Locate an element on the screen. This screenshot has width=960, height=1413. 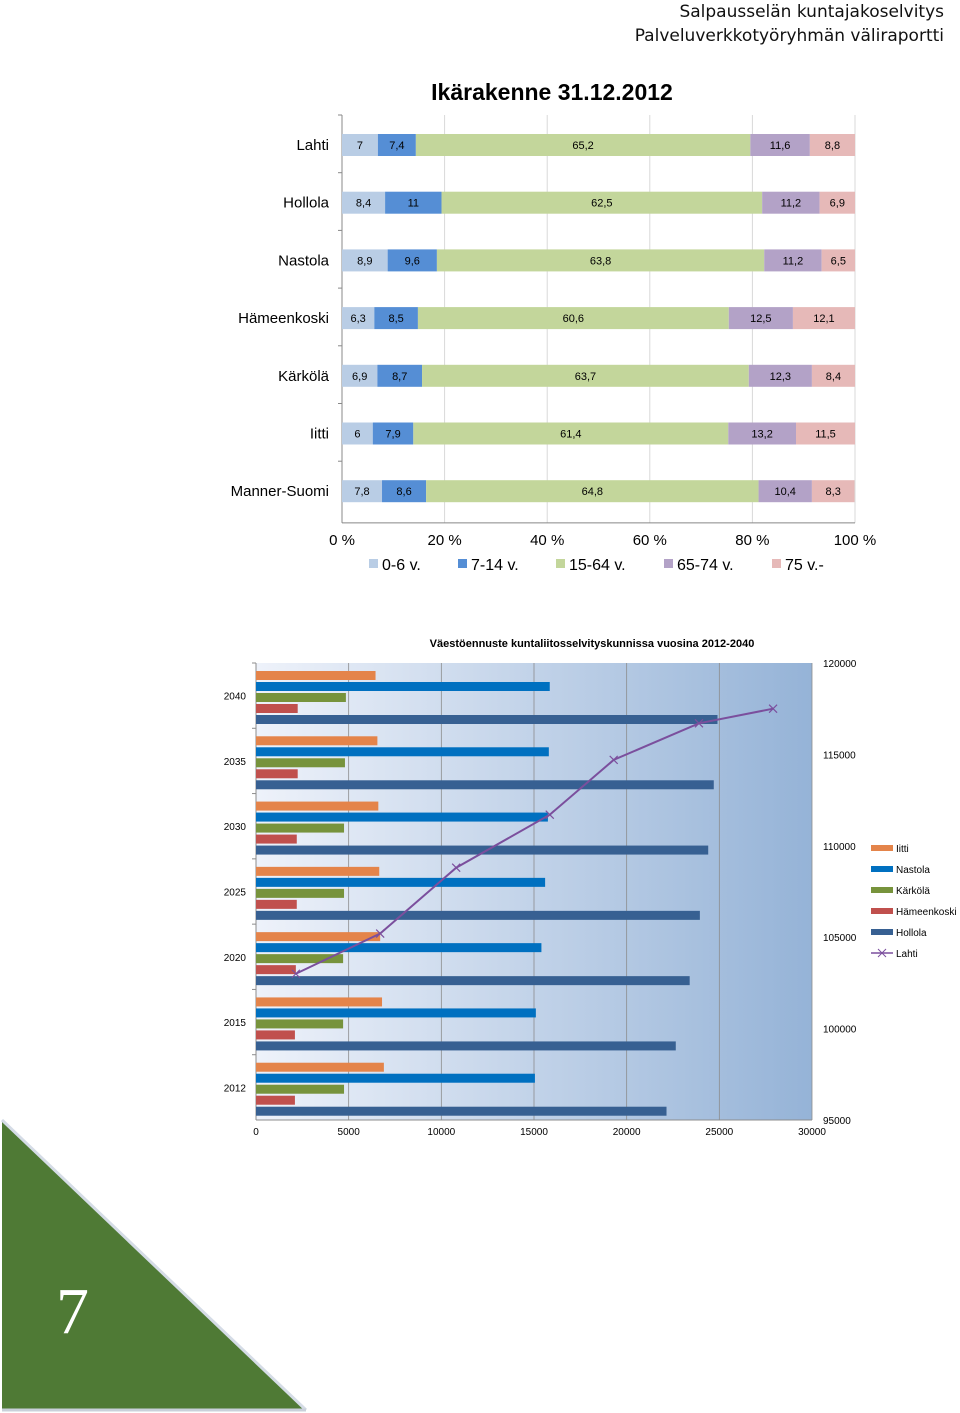
data-label: 62,5 is located at coordinates (601, 204).